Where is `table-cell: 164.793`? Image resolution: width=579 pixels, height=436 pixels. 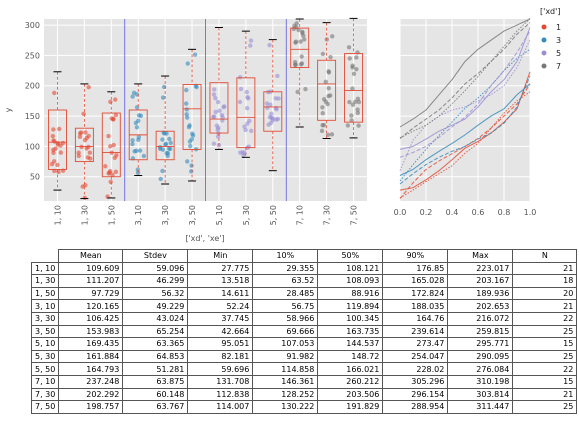
table-cell: 164.793 is located at coordinates (91, 369).